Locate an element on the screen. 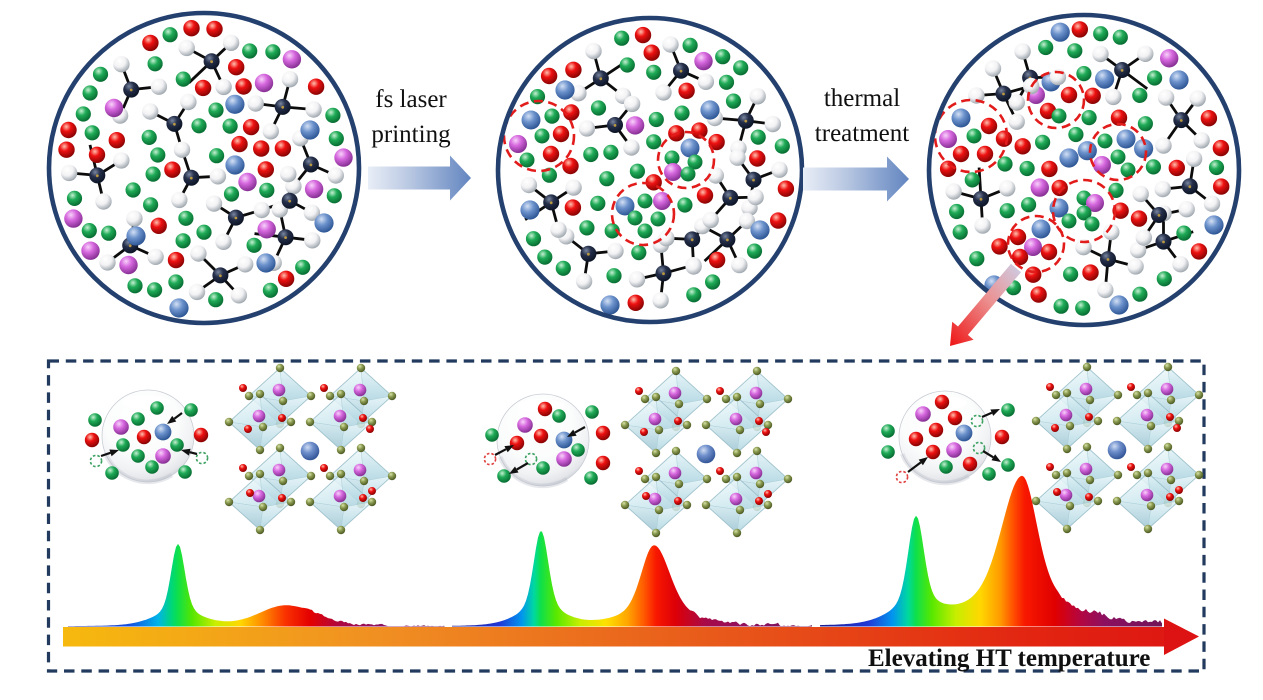  svg-text: Elevating HT temperature is located at coordinates (1009, 658).